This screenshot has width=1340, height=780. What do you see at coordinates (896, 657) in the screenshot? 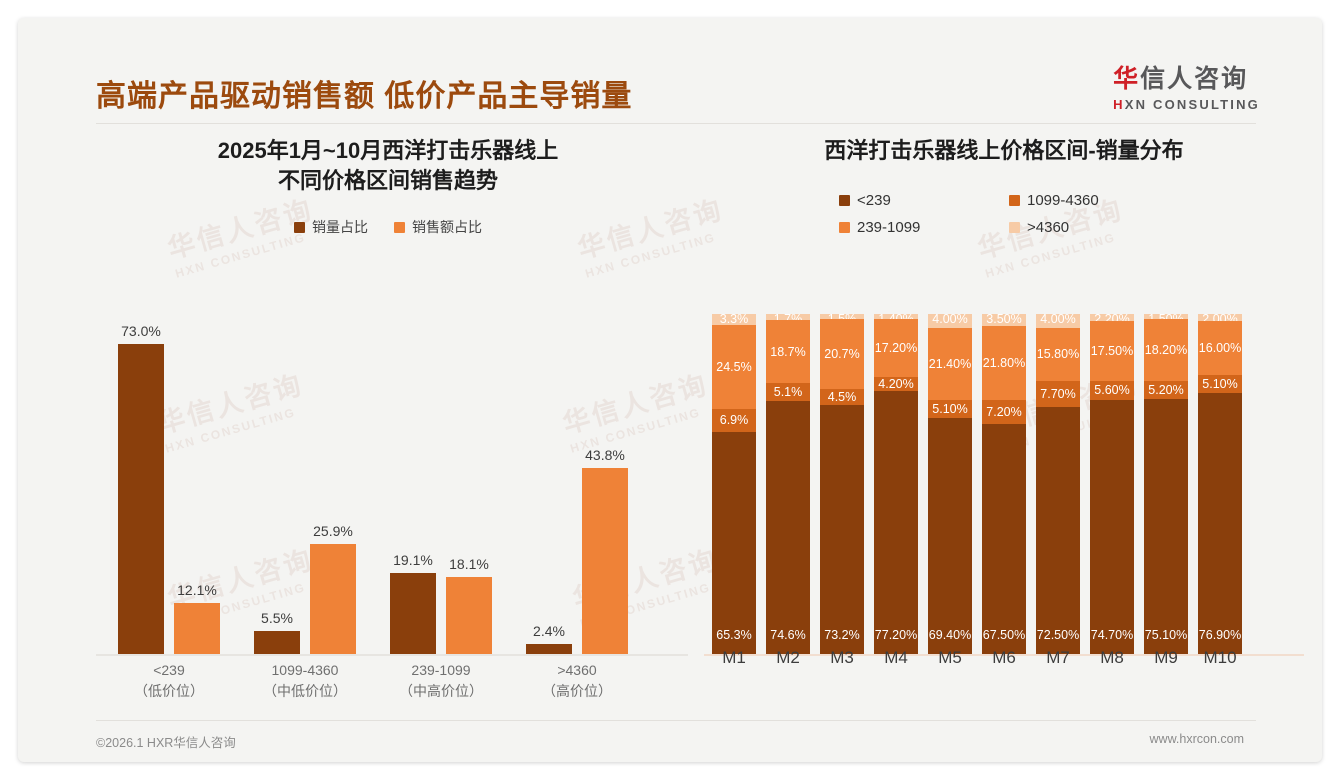
I see `x-axis-month-label: M4` at bounding box center [896, 657].